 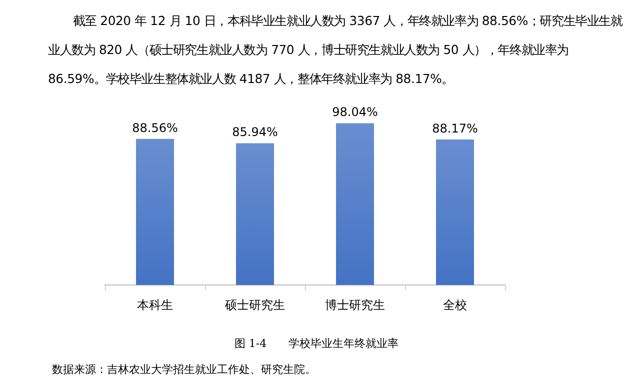 I want to click on x-tick-label: 全校, so click(x=455, y=305).